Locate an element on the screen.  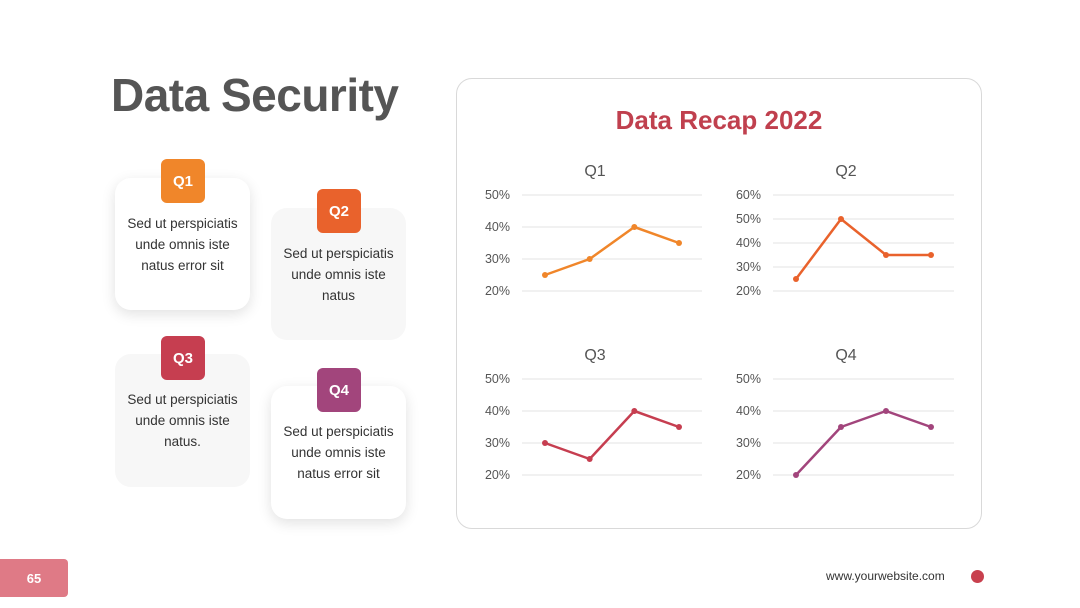
accent-dot is located at coordinates (977, 576).